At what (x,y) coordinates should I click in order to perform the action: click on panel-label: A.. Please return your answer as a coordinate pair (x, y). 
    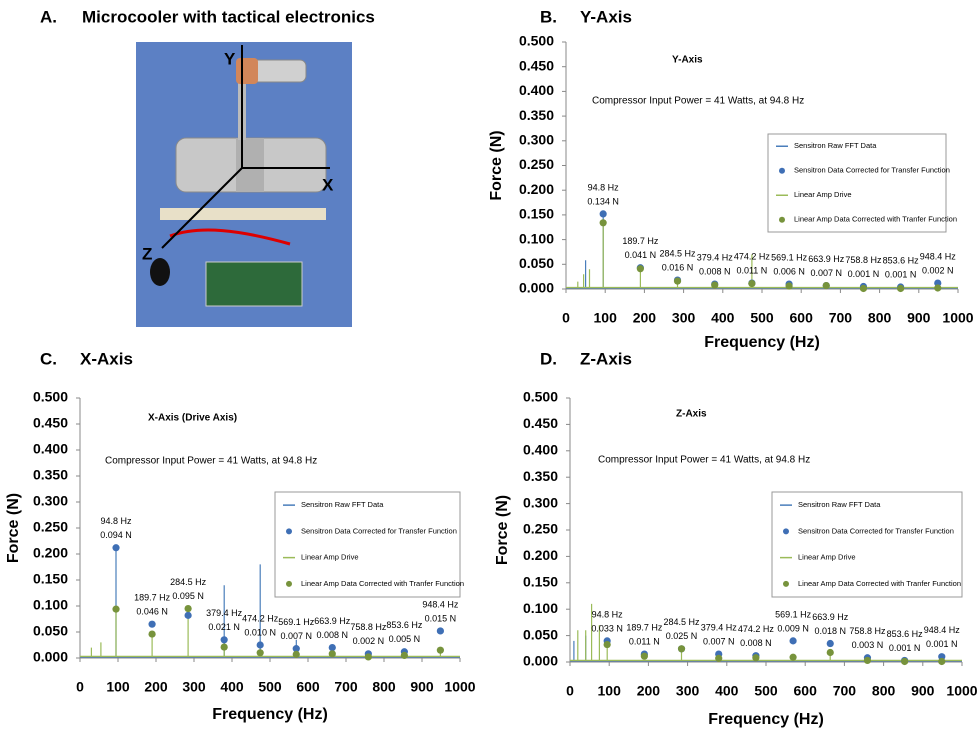
    Looking at the image, I should click on (48, 16).